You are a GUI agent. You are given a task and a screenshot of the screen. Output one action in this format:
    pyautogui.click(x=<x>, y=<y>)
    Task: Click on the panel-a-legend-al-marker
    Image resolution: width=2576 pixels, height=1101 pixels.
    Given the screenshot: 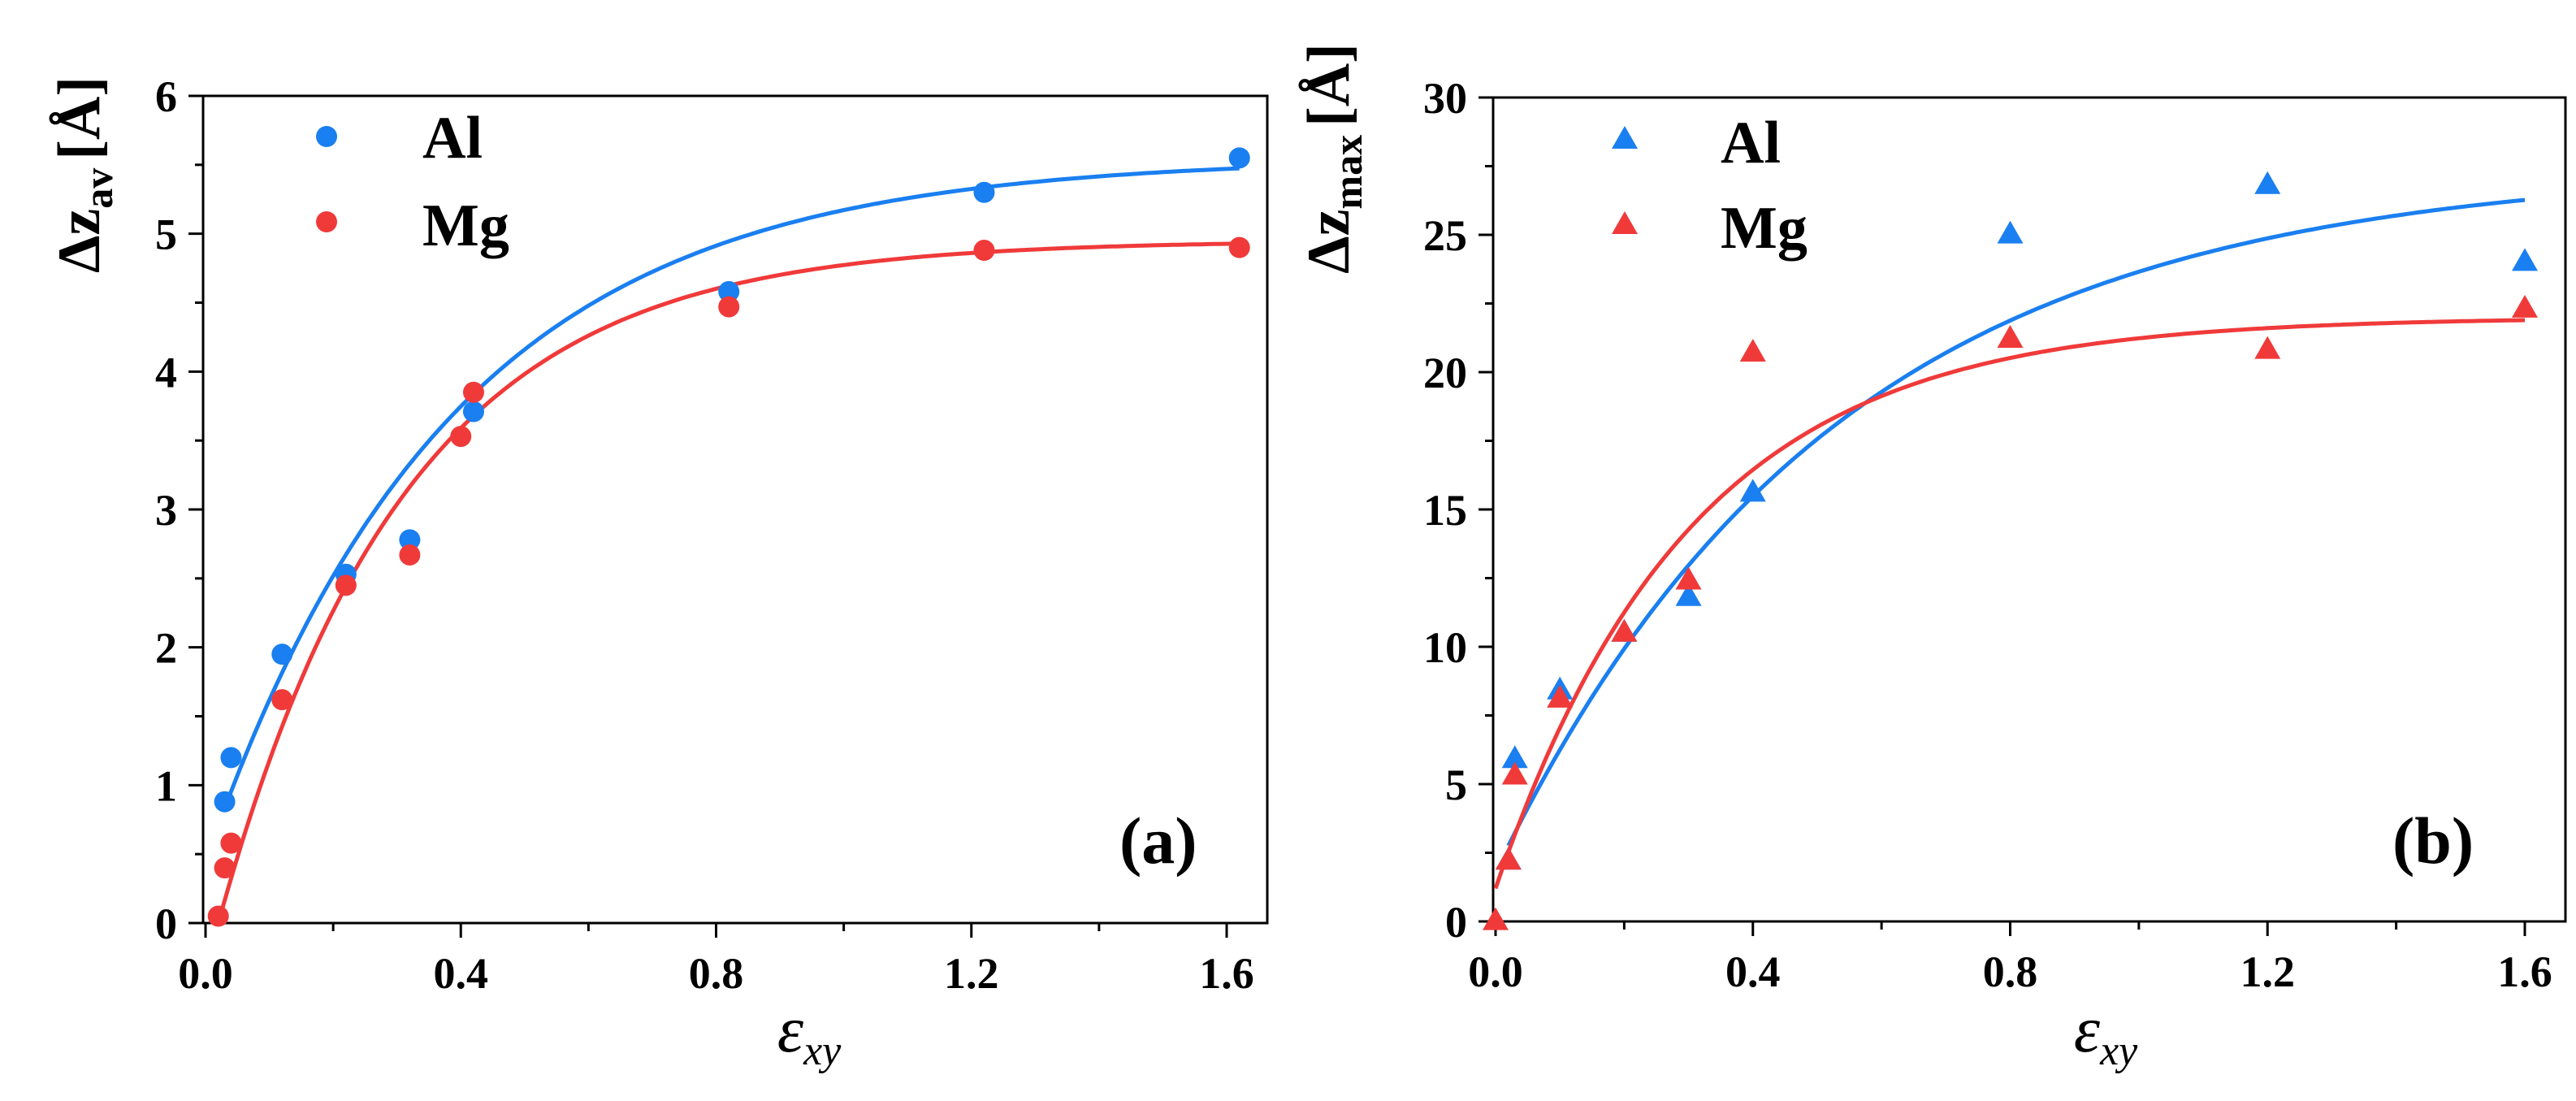 What is the action you would take?
    pyautogui.click(x=327, y=136)
    